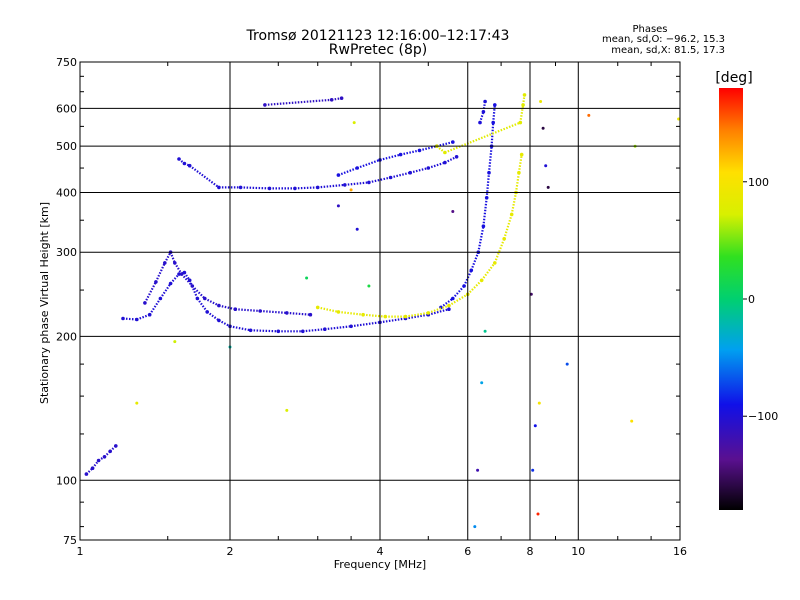  Describe the element at coordinates (485, 101) in the screenshot. I see `trace-3-point` at that location.